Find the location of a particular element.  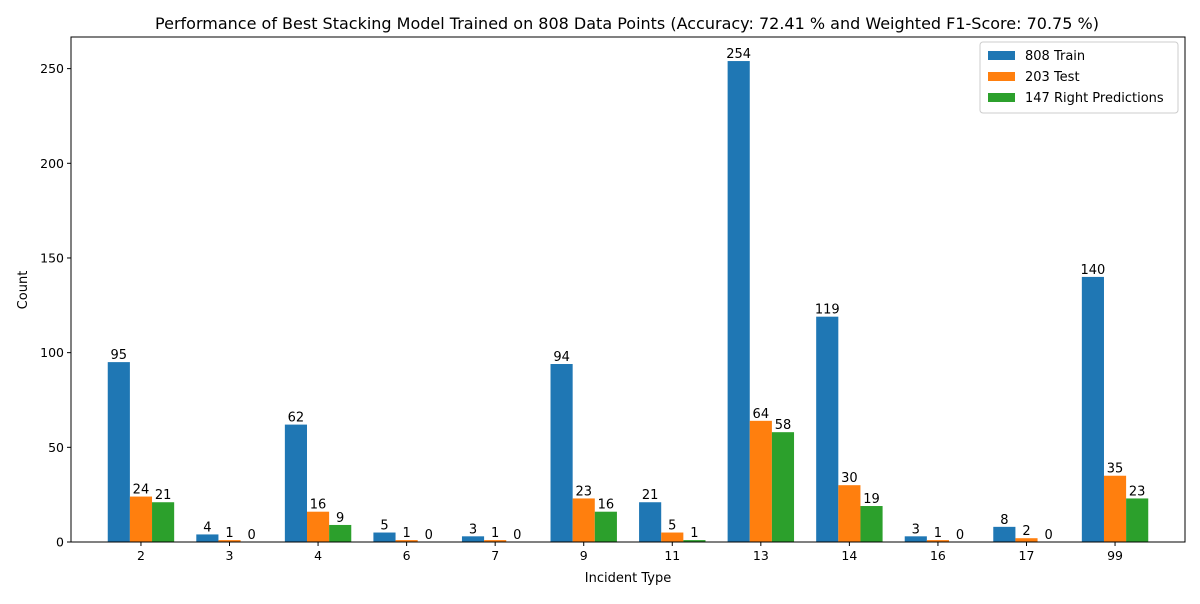

x-tick-label: 16 is located at coordinates (938, 555).